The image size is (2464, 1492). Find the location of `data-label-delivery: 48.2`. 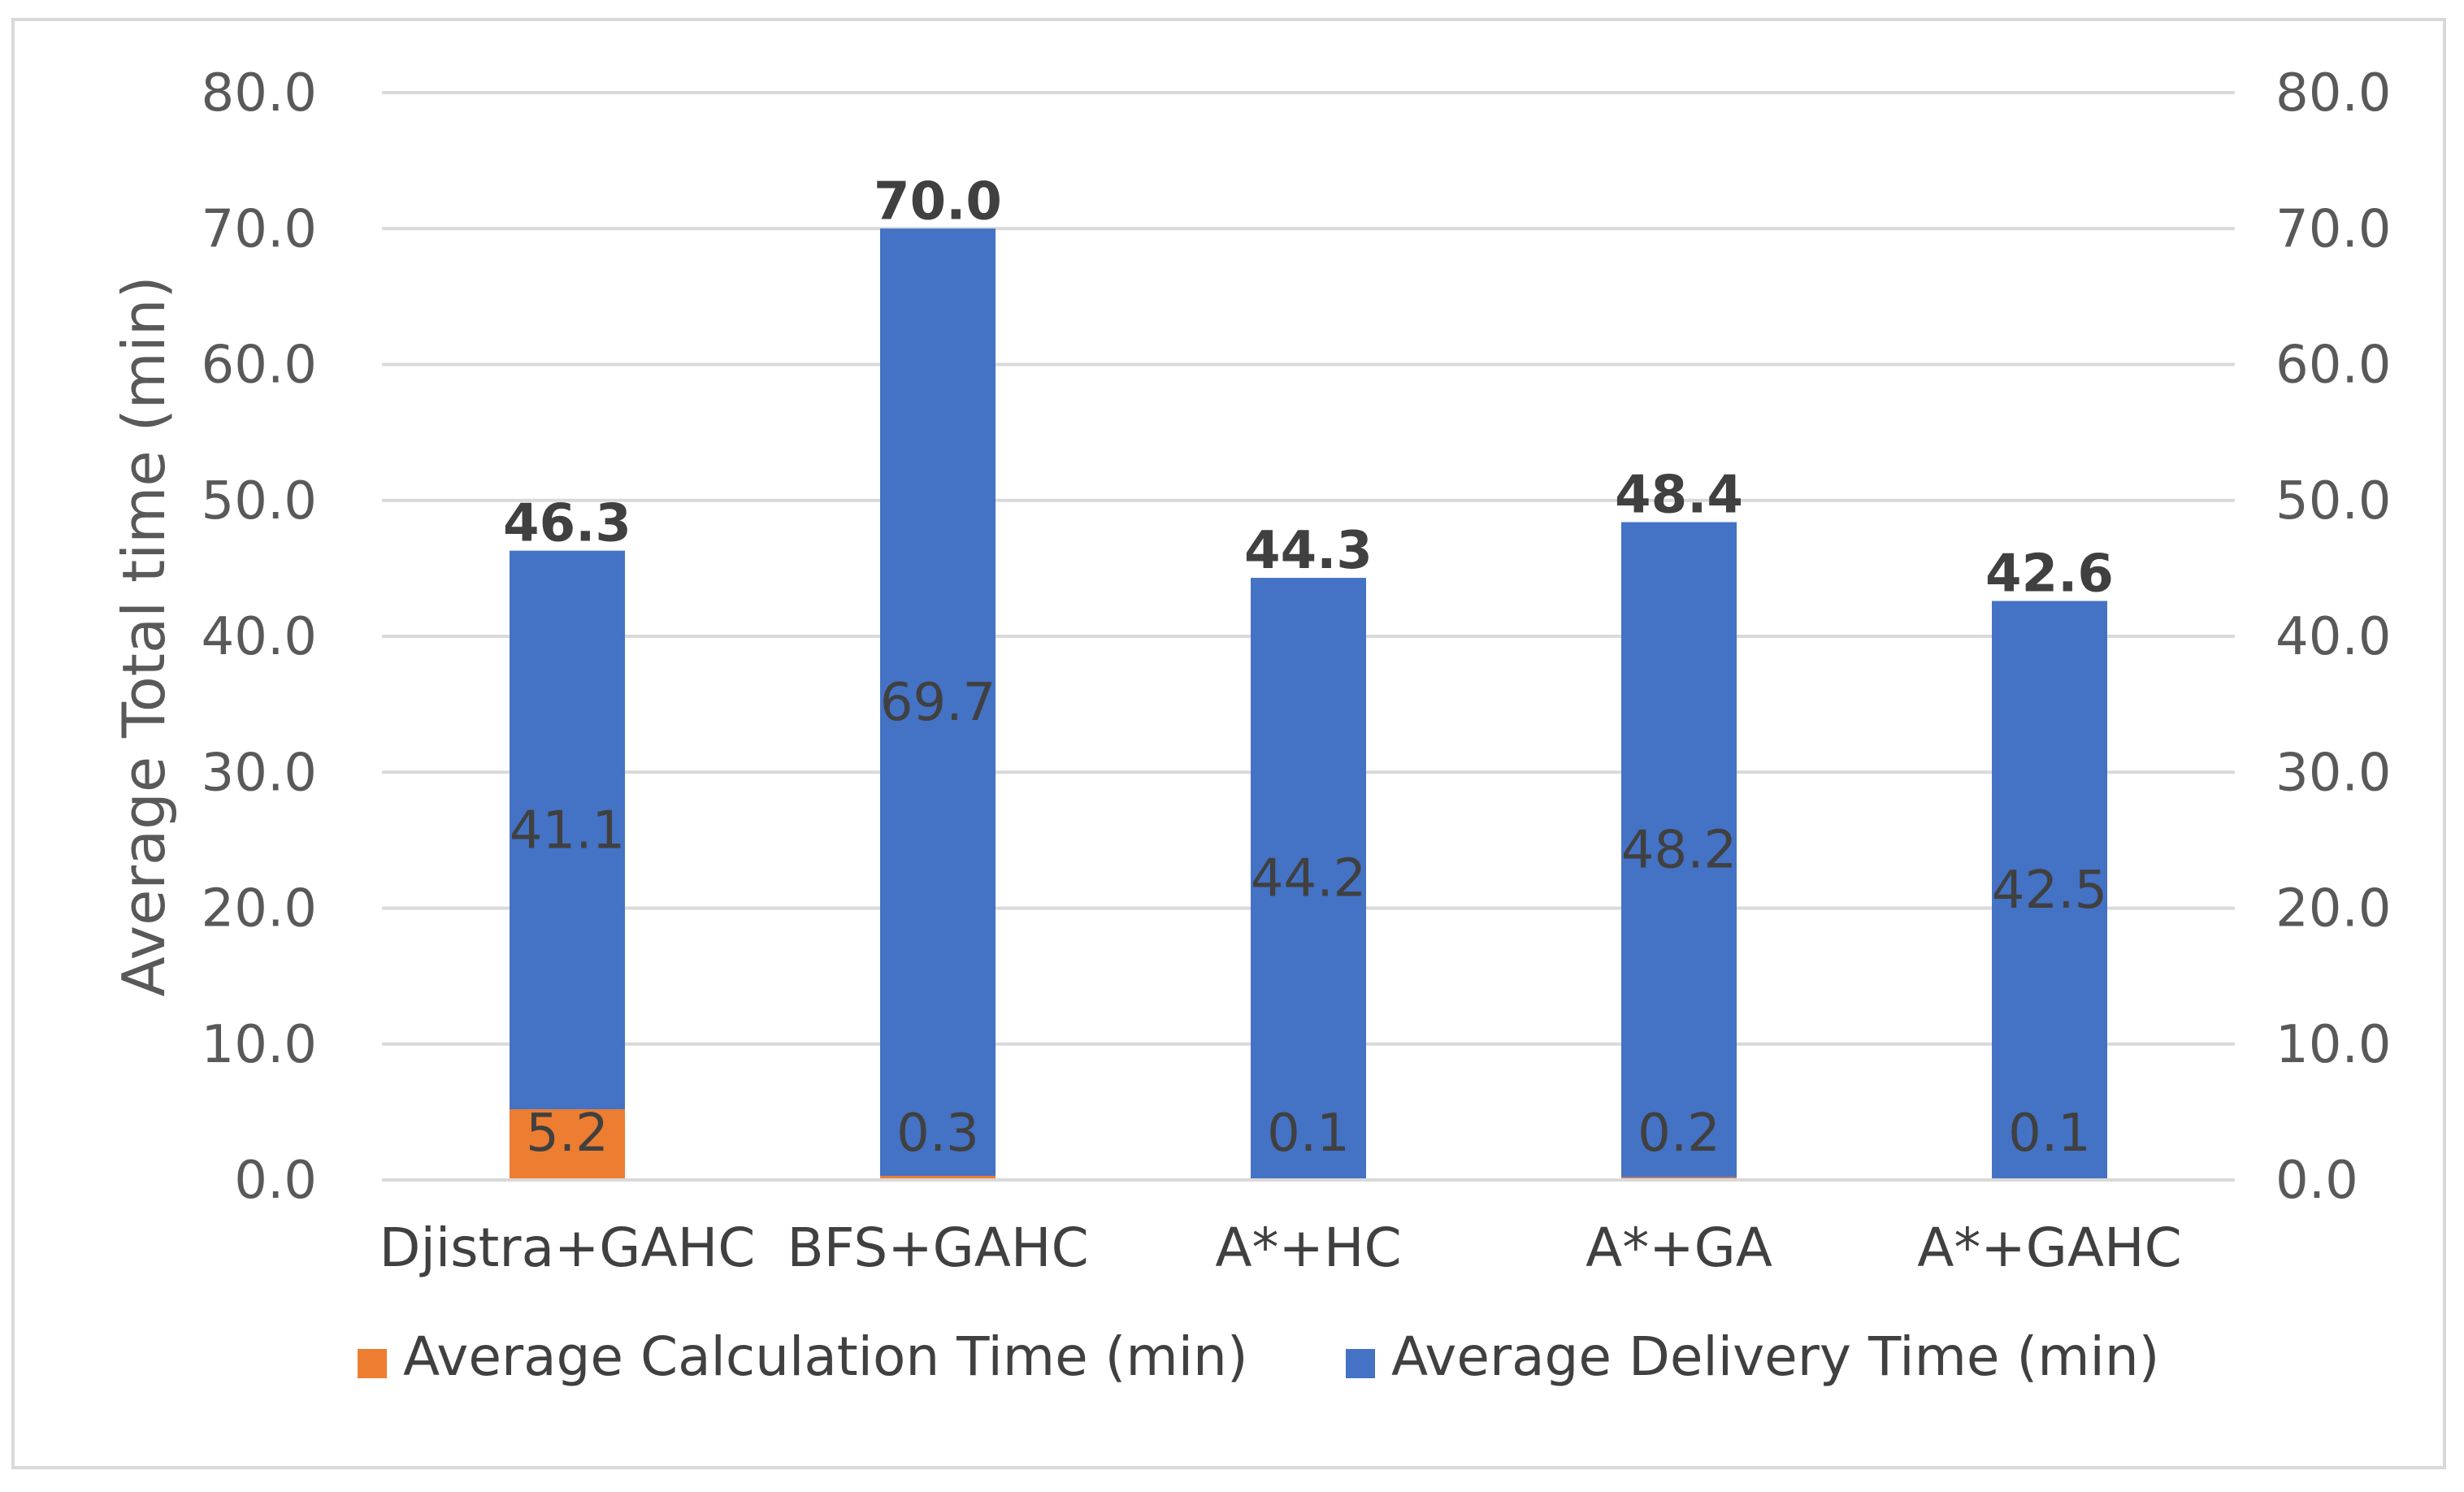

data-label-delivery: 48.2 is located at coordinates (1679, 851).